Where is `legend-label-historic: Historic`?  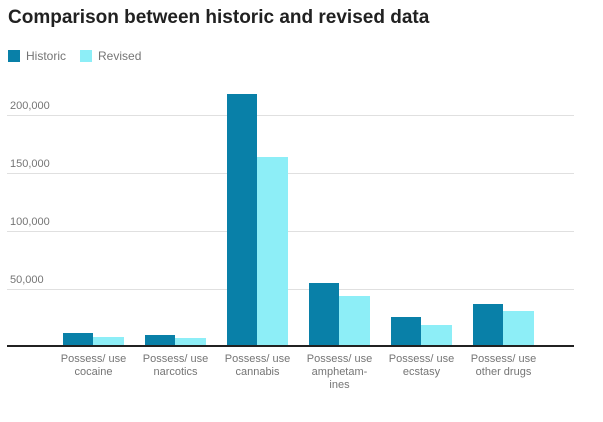 legend-label-historic: Historic is located at coordinates (46, 56).